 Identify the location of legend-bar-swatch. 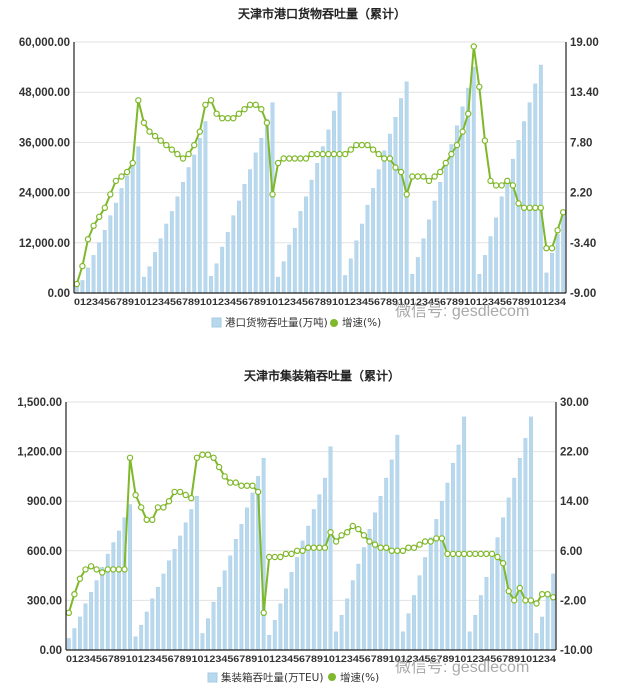
(216, 322).